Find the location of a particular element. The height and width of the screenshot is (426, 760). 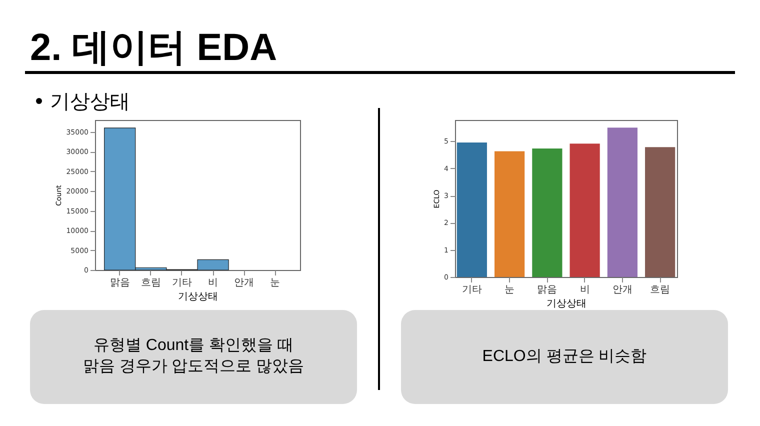

text: ECLO의 평균은 비슷함 is located at coordinates (564, 357).